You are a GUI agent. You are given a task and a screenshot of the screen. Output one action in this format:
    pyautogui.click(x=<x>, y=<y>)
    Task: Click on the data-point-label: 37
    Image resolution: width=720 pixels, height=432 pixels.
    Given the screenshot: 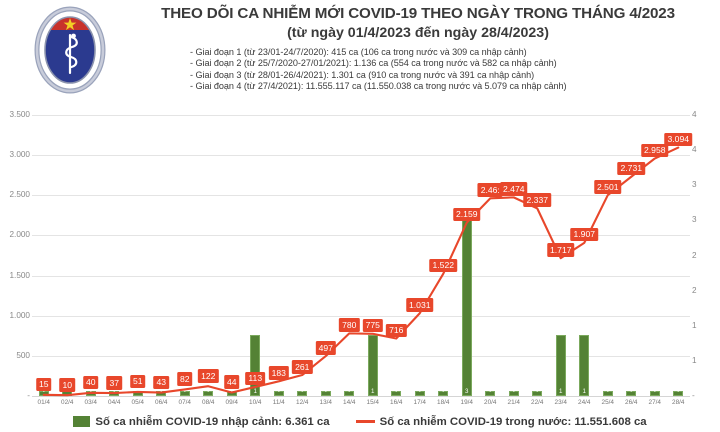 What is the action you would take?
    pyautogui.click(x=114, y=383)
    